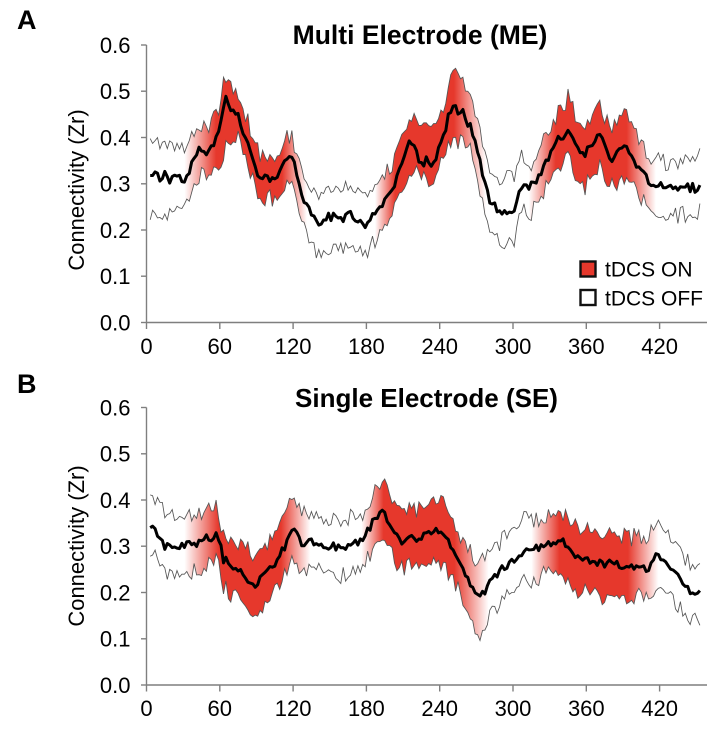 This screenshot has width=724, height=734. Describe the element at coordinates (420, 35) in the screenshot. I see `svg-text: Multi Electrode (ME)` at that location.